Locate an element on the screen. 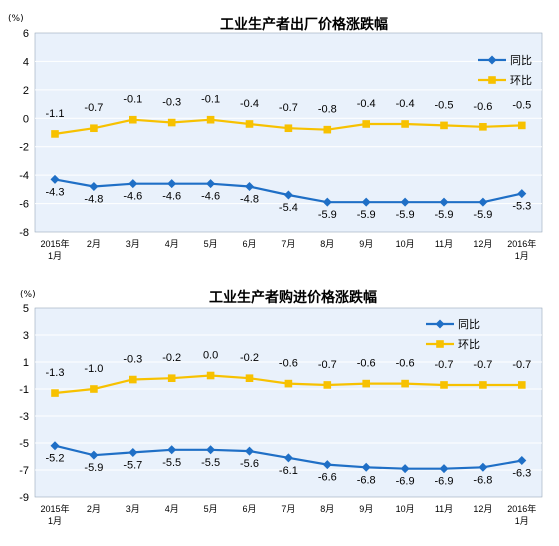  chart1-y-tick-label: 4 is located at coordinates (26, 62).